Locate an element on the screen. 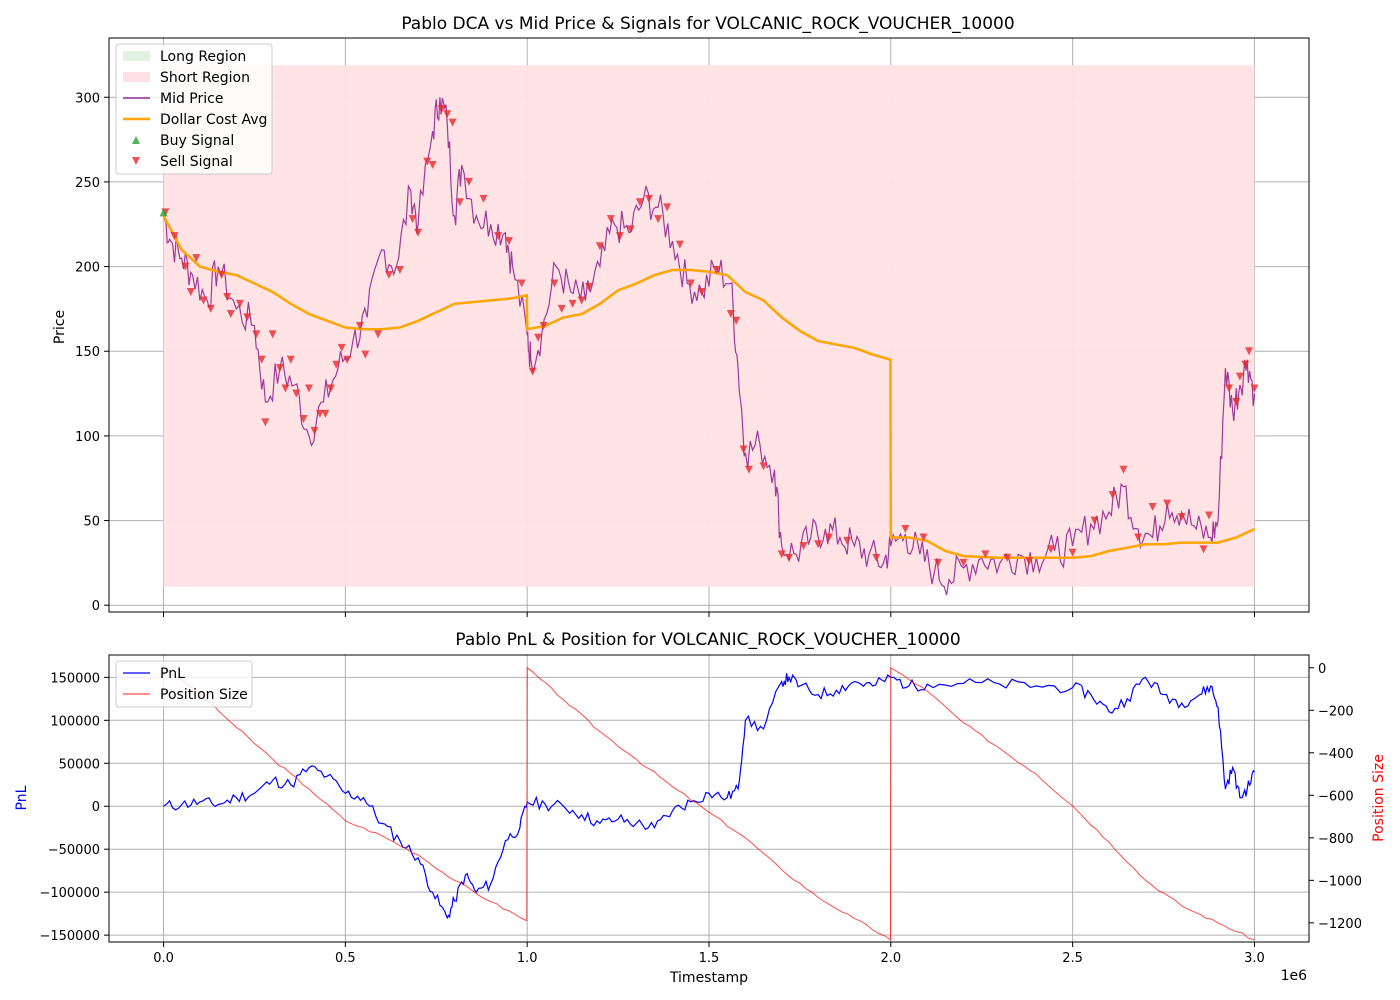 Image resolution: width=1400 pixels, height=1000 pixels. position-y-axis-label: Position Size is located at coordinates (1379, 798).